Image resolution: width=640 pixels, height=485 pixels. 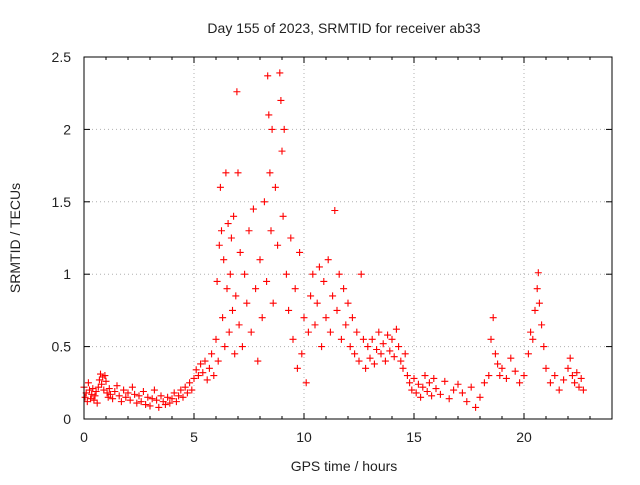 What do you see at coordinates (15, 238) in the screenshot?
I see `y-axis-label: SRMTID / TECUs` at bounding box center [15, 238].